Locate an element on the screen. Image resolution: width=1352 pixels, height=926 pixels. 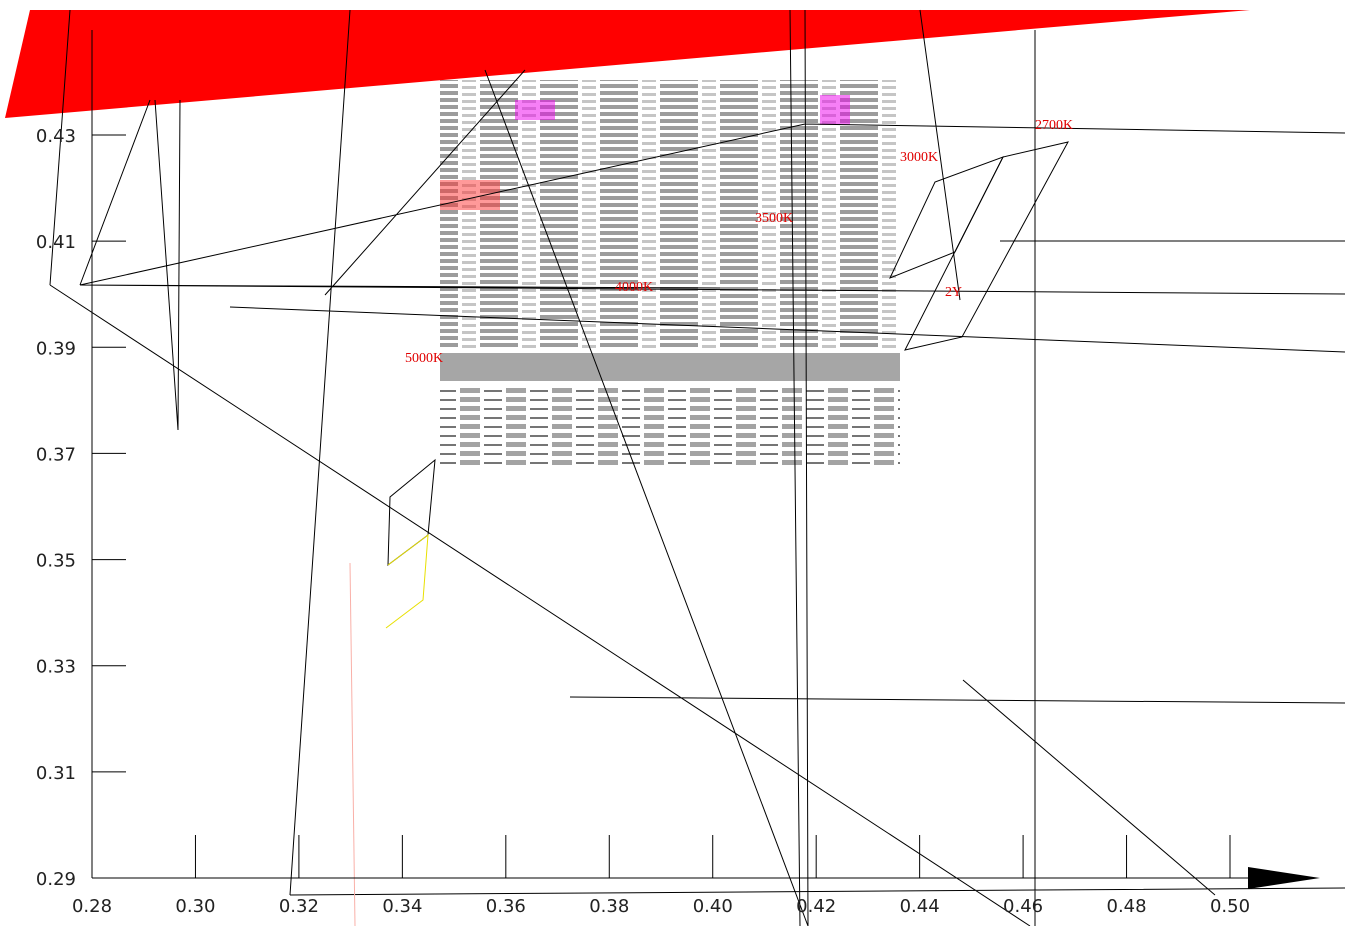
y-tick-label: 0.37 is located at coordinates (56, 454).